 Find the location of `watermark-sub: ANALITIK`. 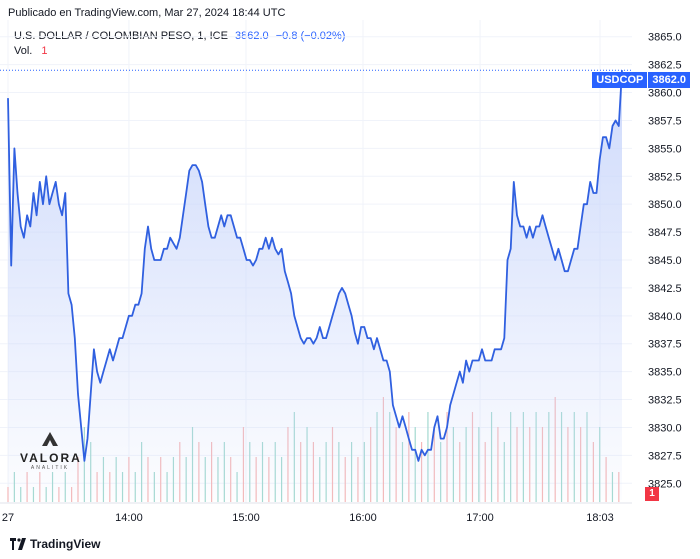

watermark-sub: ANALITIK is located at coordinates (50, 468).